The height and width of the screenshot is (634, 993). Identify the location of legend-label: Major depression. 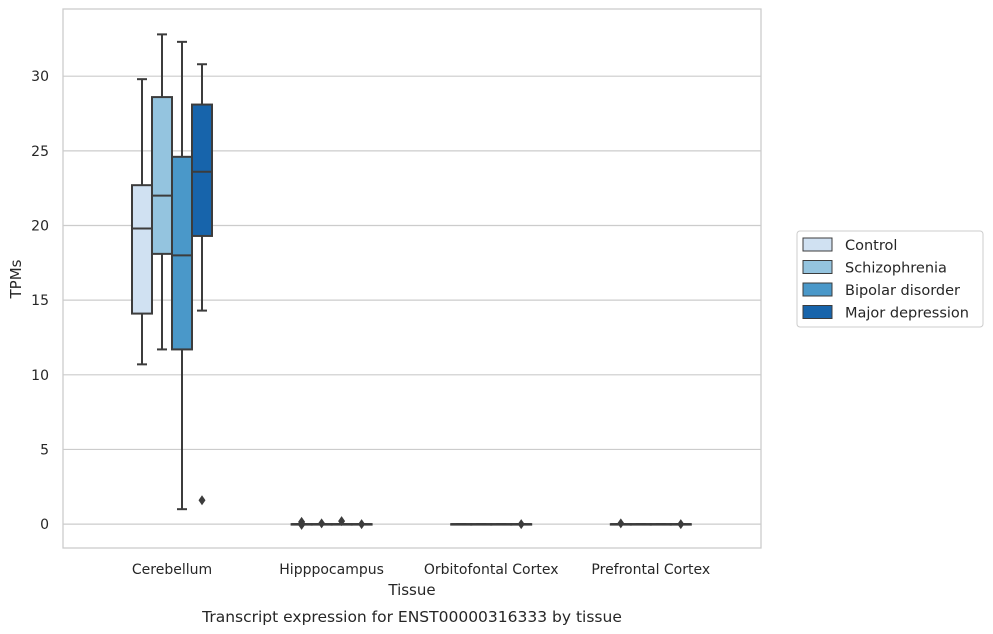
(907, 314).